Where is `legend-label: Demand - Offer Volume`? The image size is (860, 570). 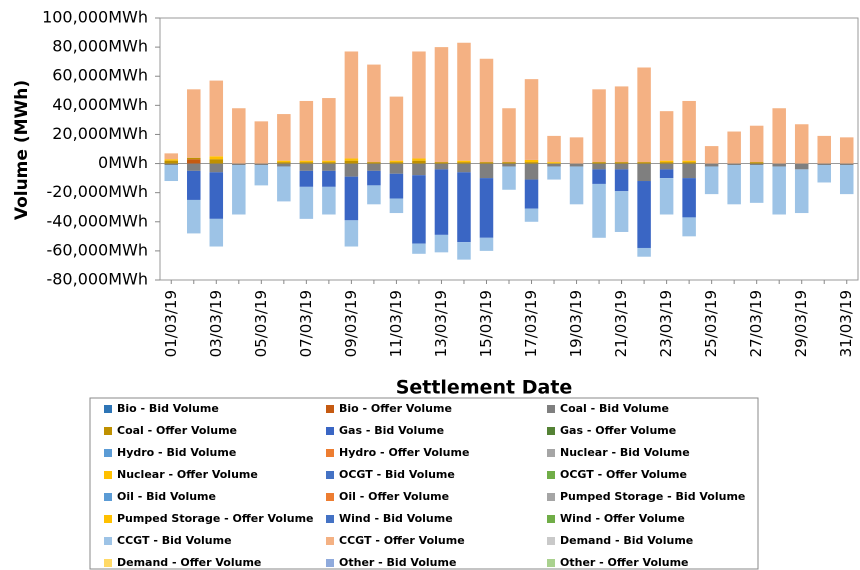
legend-label: Demand - Offer Volume is located at coordinates (189, 562).